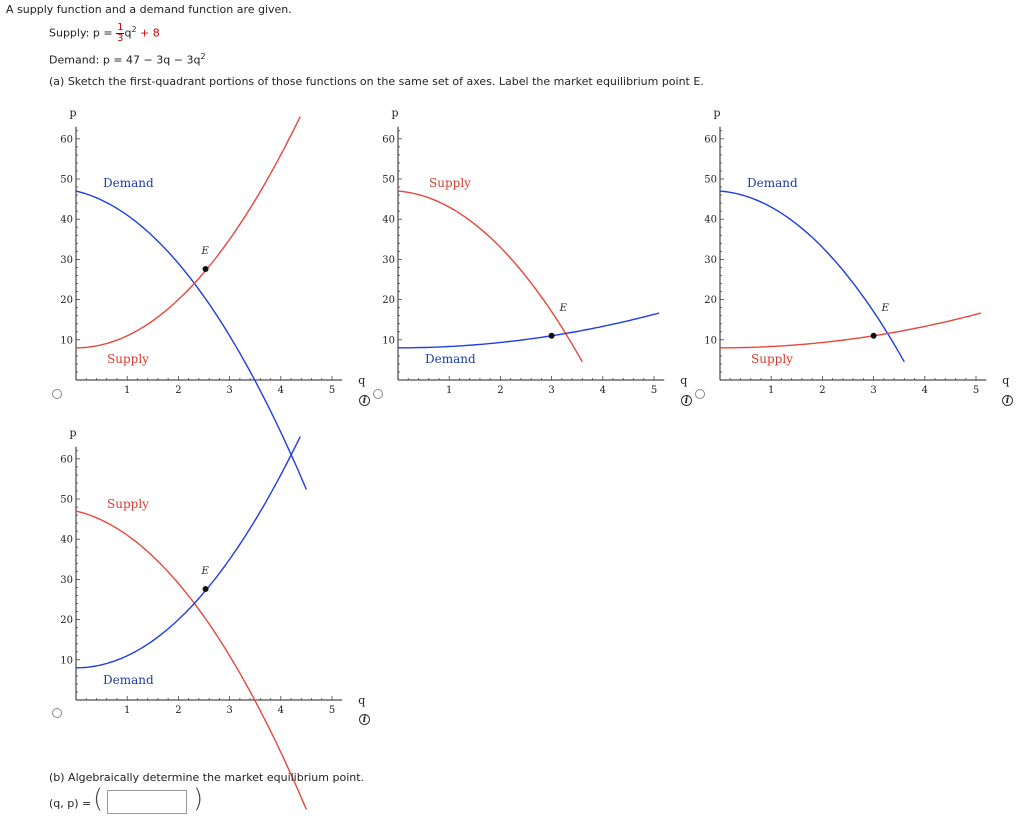  I want to click on equilibrium-answer-input, so click(147, 802).